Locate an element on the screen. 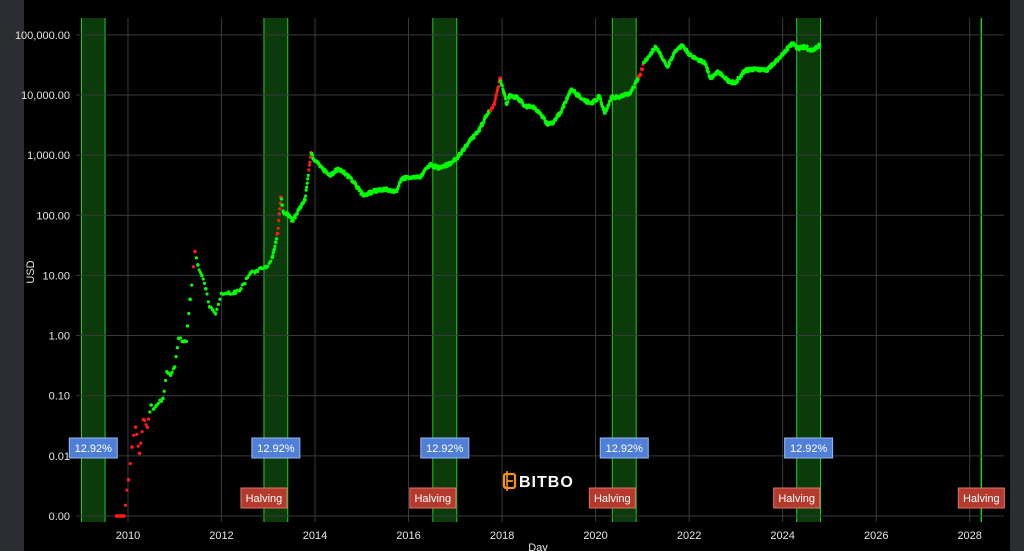 The width and height of the screenshot is (1024, 551). x-tick-label: 2026 is located at coordinates (876, 536).